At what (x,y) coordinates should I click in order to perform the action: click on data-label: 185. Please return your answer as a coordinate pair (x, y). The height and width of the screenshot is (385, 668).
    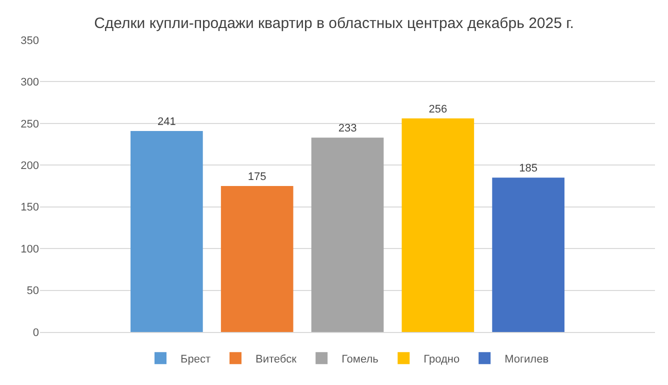
    Looking at the image, I should click on (528, 168).